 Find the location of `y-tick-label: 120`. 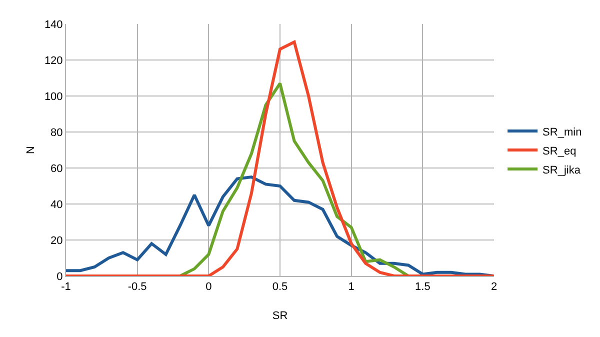

y-tick-label: 120 is located at coordinates (53, 60).